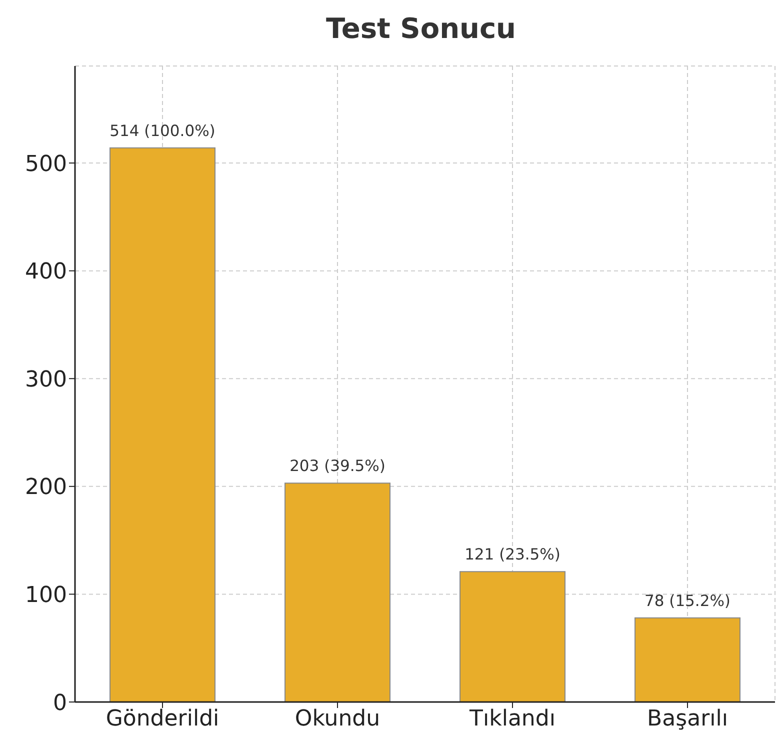 Image resolution: width=784 pixels, height=752 pixels. Describe the element at coordinates (512, 719) in the screenshot. I see `x-tick-label: Tıklandı` at that location.